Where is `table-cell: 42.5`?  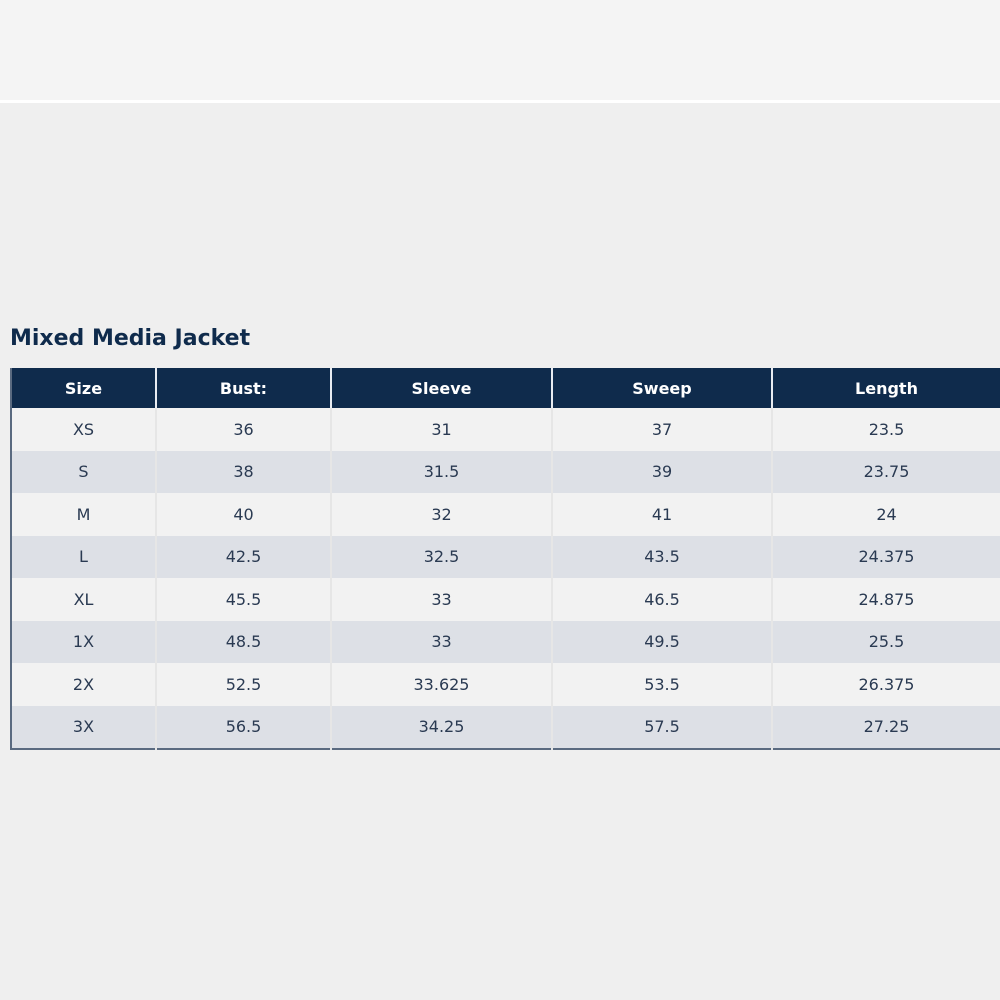
table-cell: 42.5 is located at coordinates (244, 556).